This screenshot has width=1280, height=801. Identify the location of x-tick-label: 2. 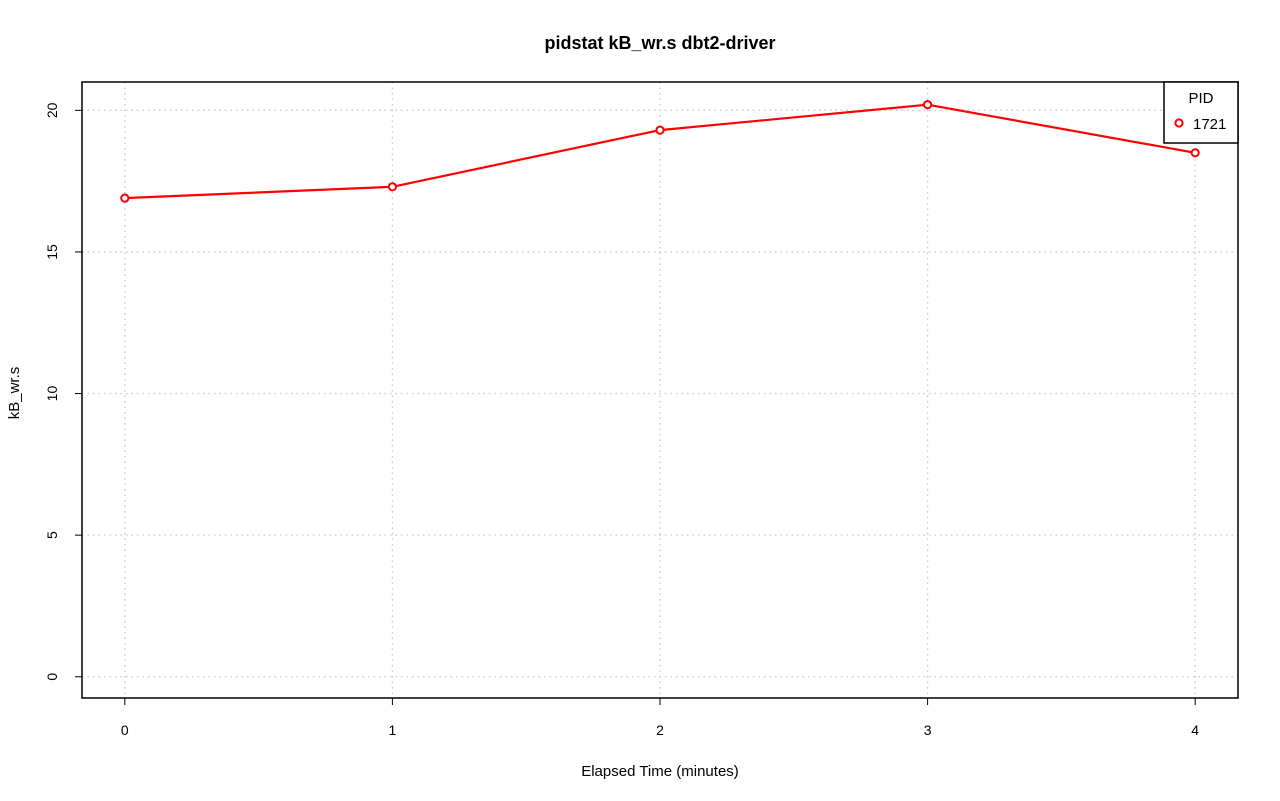
(660, 730).